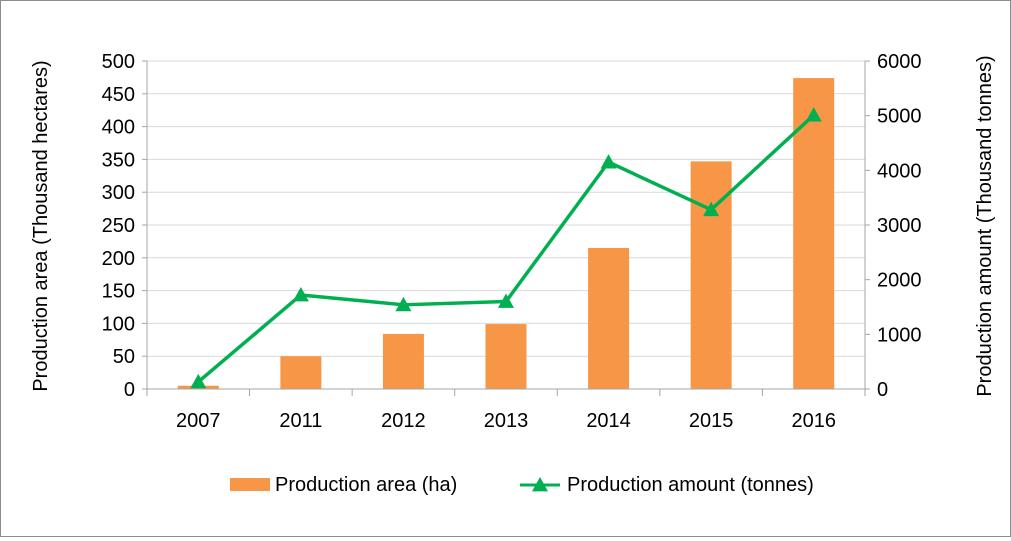  I want to click on bar-2012, so click(403, 361).